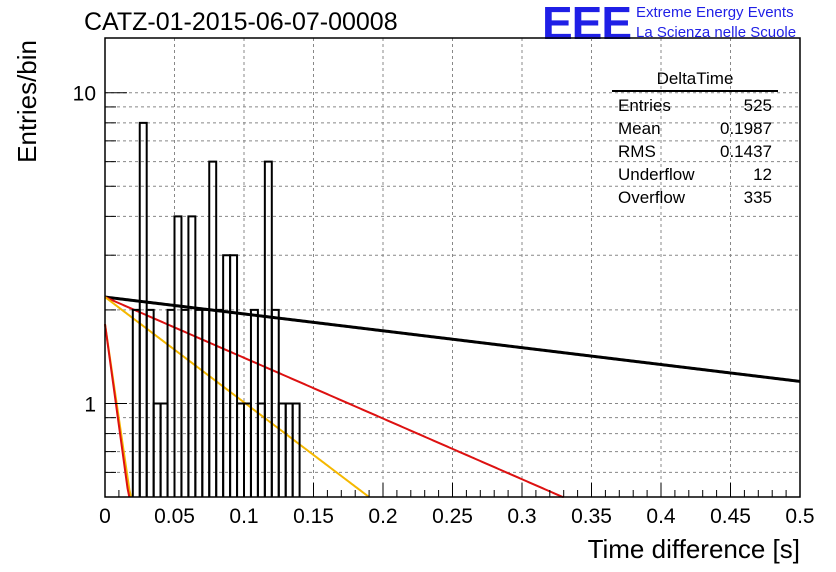 The height and width of the screenshot is (572, 836). Describe the element at coordinates (452, 339) in the screenshot. I see `fit-curve-black` at that location.